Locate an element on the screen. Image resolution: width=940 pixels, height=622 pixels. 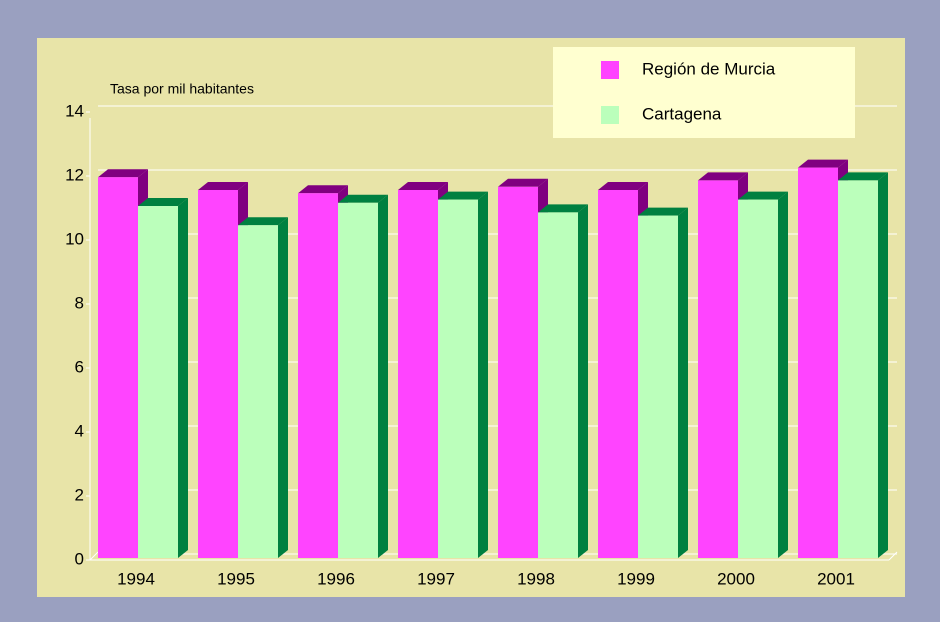
legend-label: Región de Murcia is located at coordinates (709, 68).